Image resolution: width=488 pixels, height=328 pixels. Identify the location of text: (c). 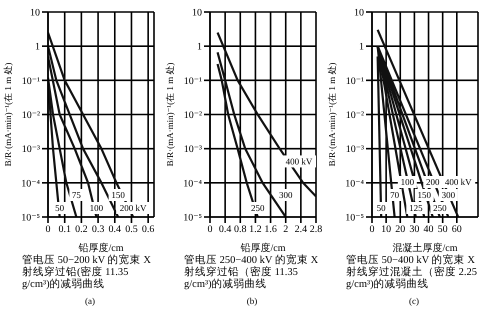
(414, 301).